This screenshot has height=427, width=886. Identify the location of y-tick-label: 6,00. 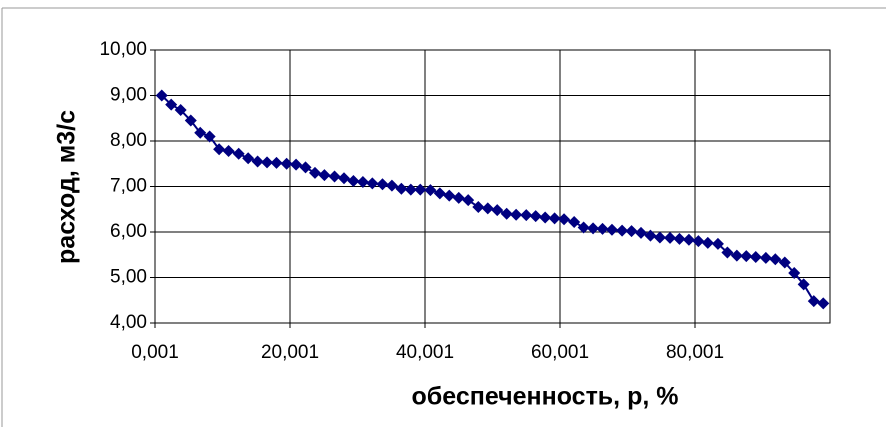
(128, 231).